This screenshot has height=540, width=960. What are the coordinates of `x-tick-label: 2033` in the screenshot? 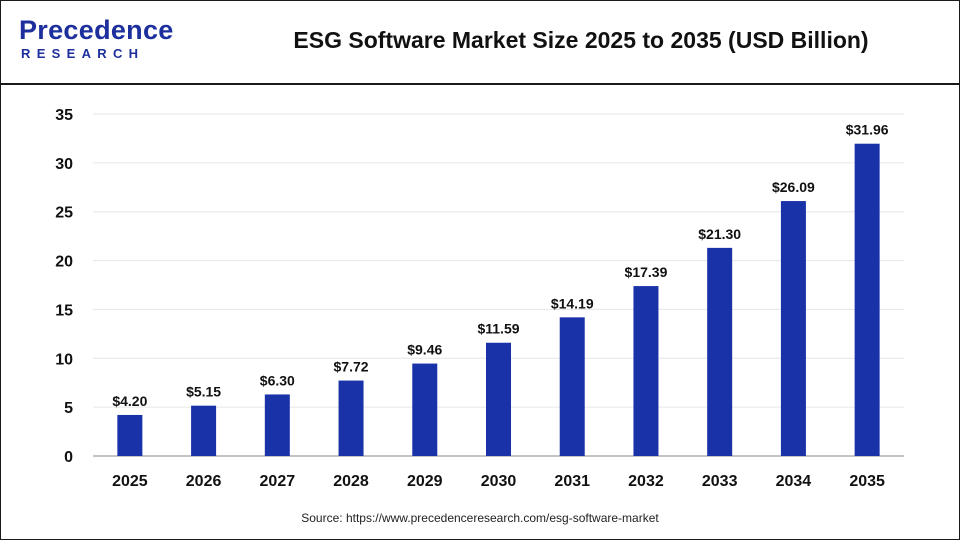 It's located at (720, 481).